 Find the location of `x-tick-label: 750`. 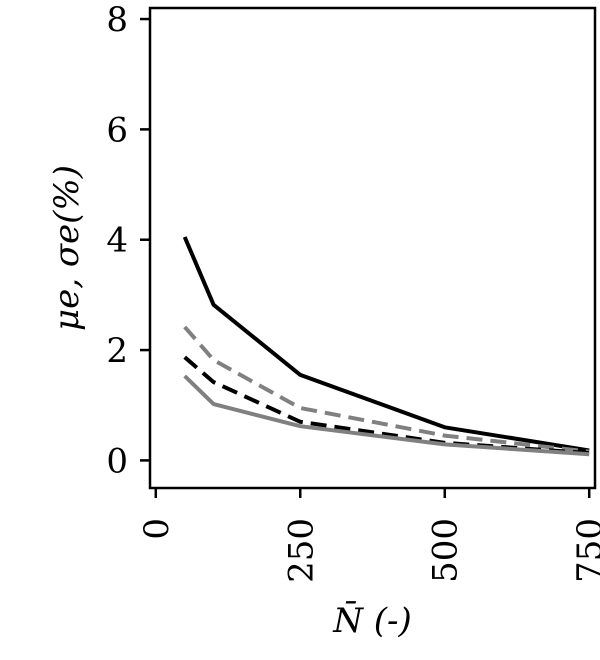

x-tick-label: 750 is located at coordinates (585, 550).